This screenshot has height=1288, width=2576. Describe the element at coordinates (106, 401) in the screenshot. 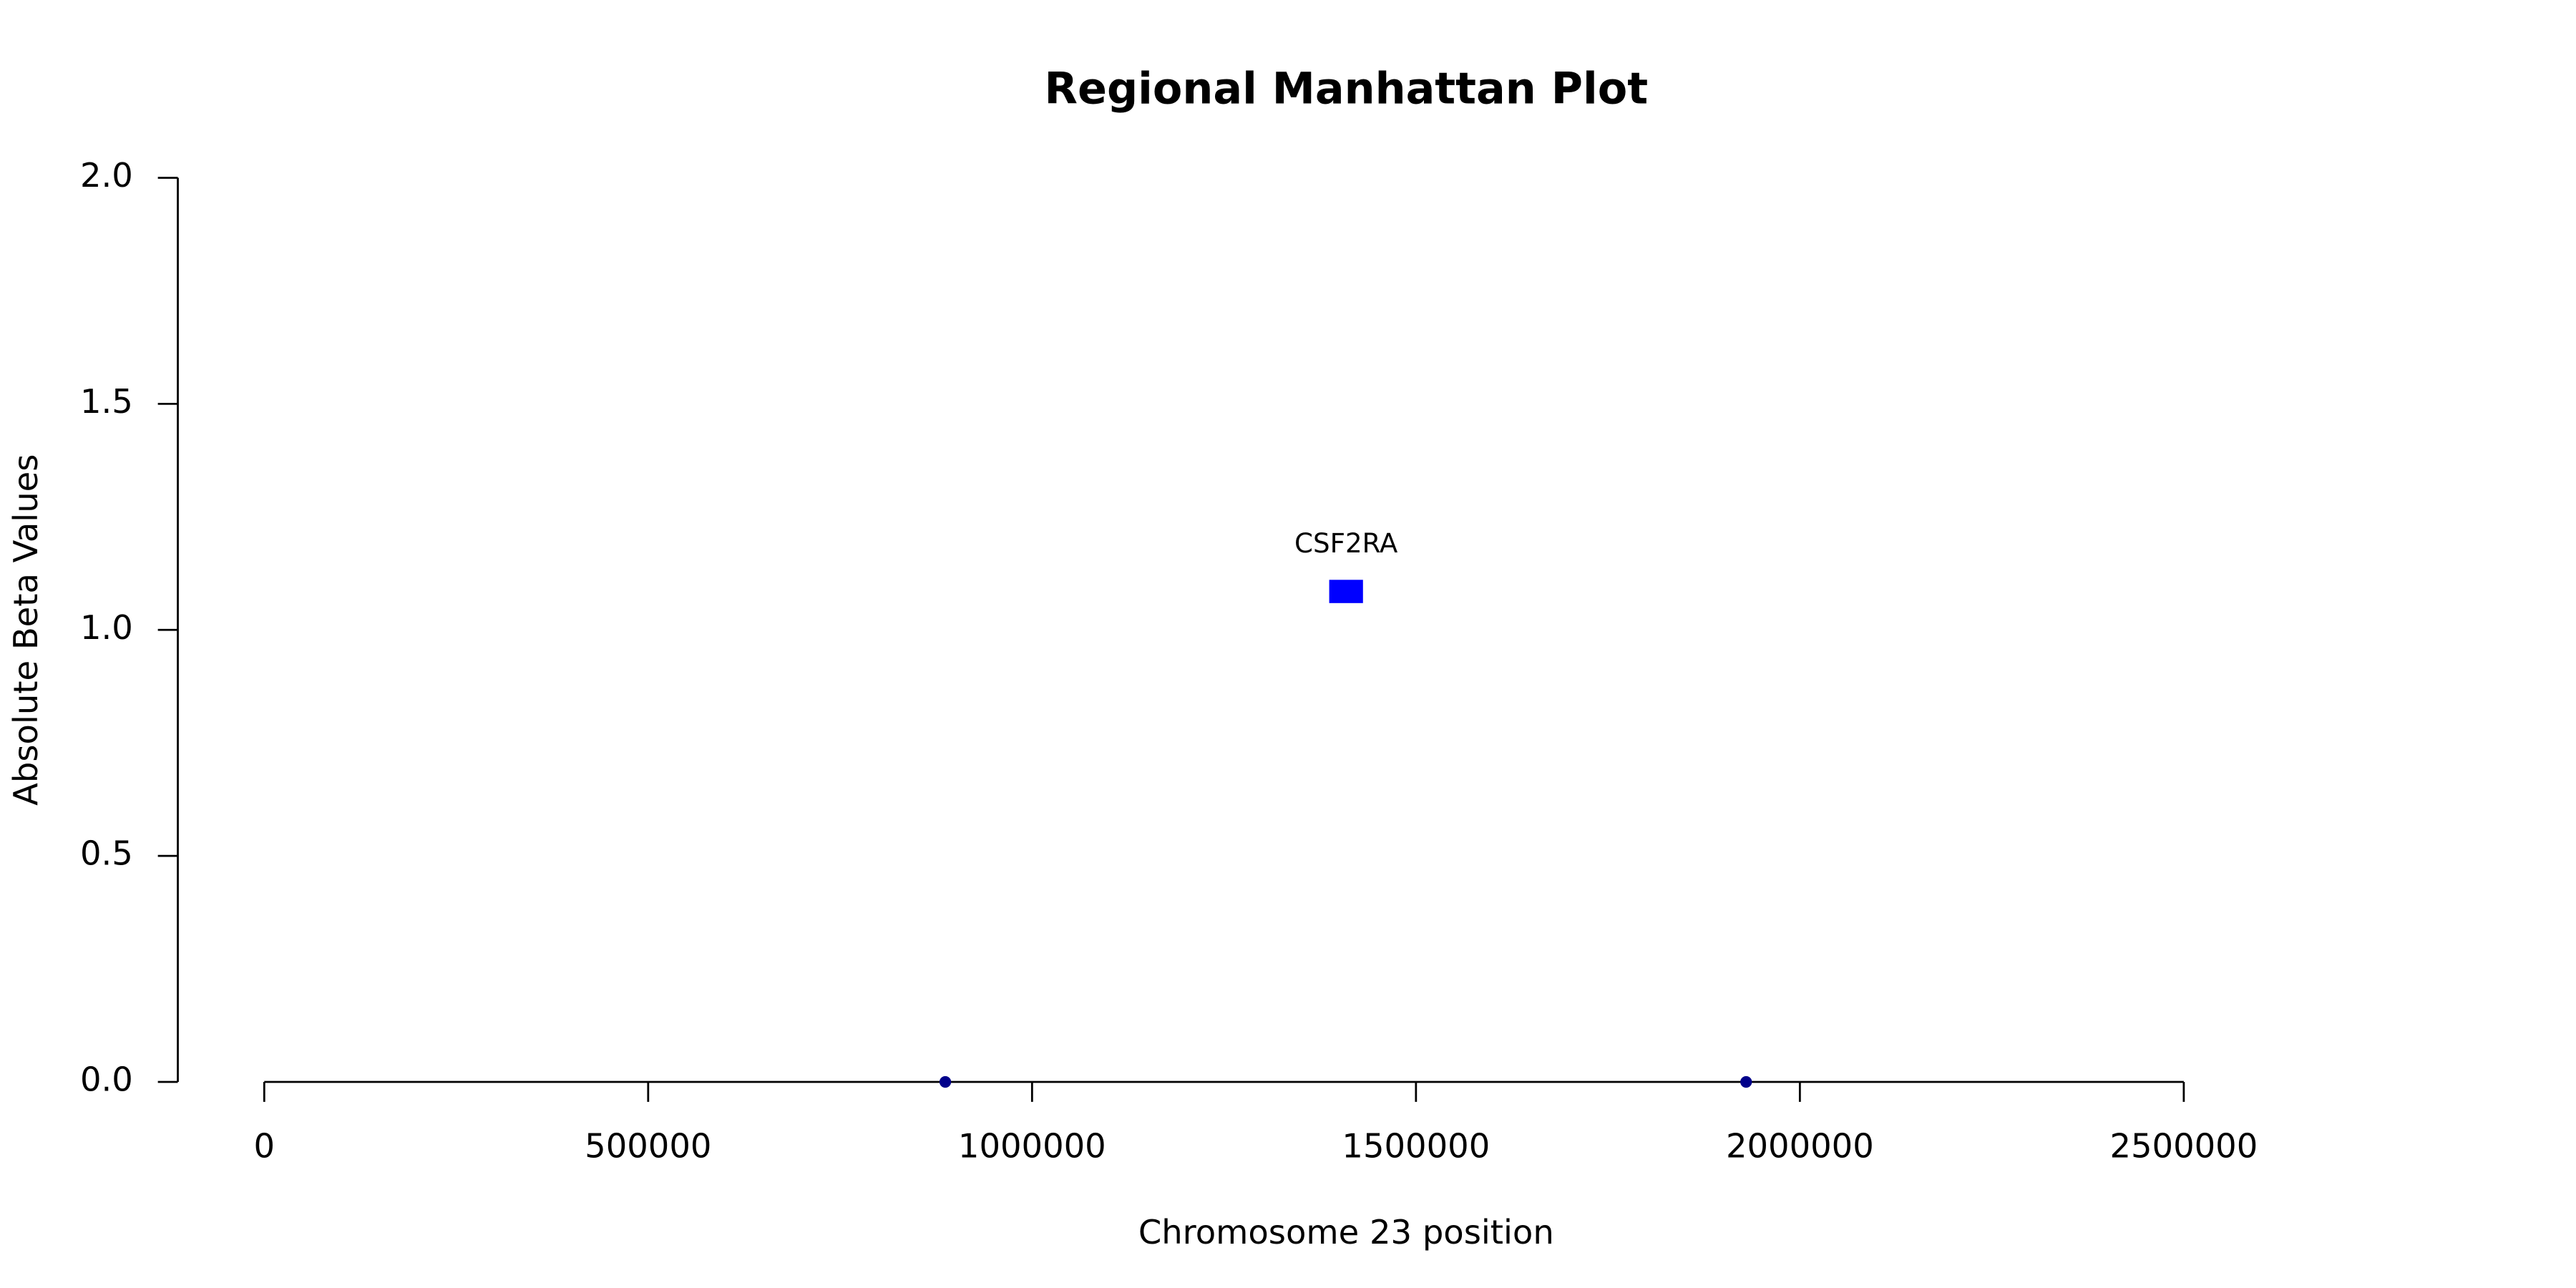

I see `y-tick-label: 1.5` at that location.